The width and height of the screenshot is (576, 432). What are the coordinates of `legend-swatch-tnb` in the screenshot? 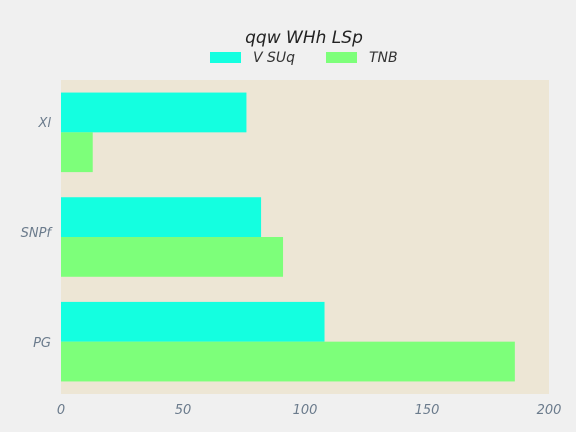 It's located at (341, 57).